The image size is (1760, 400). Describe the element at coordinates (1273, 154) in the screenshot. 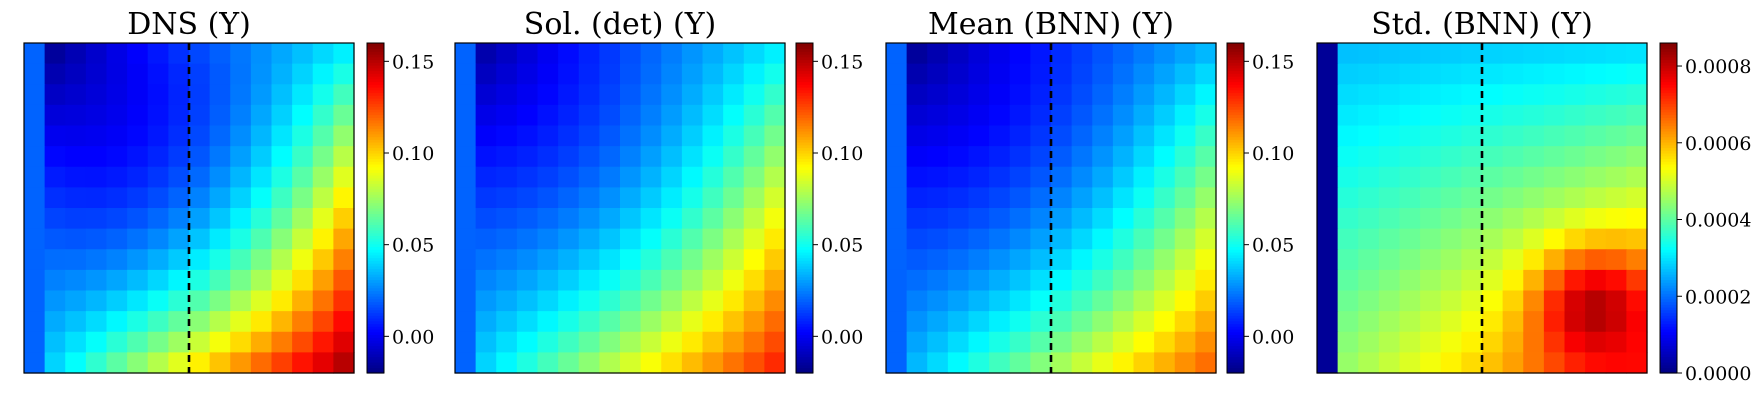

I see `colorbar-tick-label: 0.10` at that location.